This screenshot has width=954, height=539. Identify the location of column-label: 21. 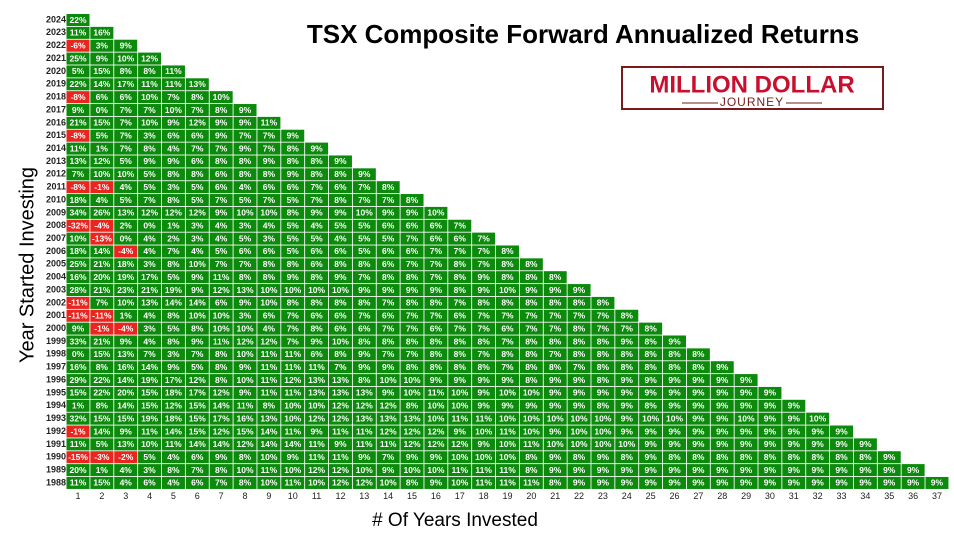
(555, 496).